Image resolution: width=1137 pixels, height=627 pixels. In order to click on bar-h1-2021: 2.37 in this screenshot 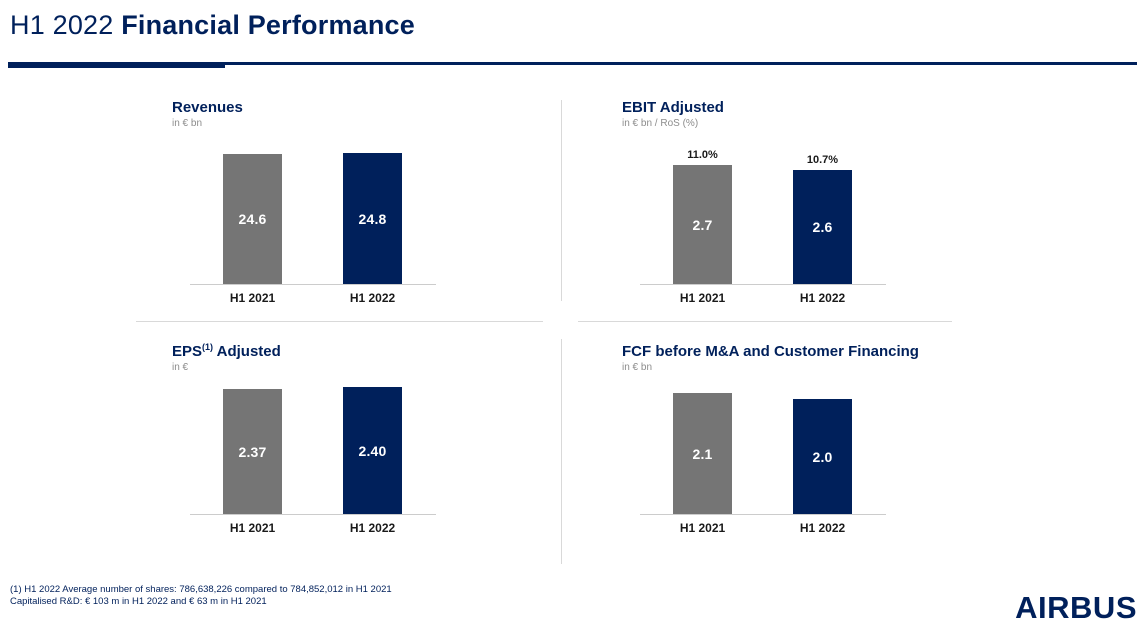, I will do `click(252, 451)`.